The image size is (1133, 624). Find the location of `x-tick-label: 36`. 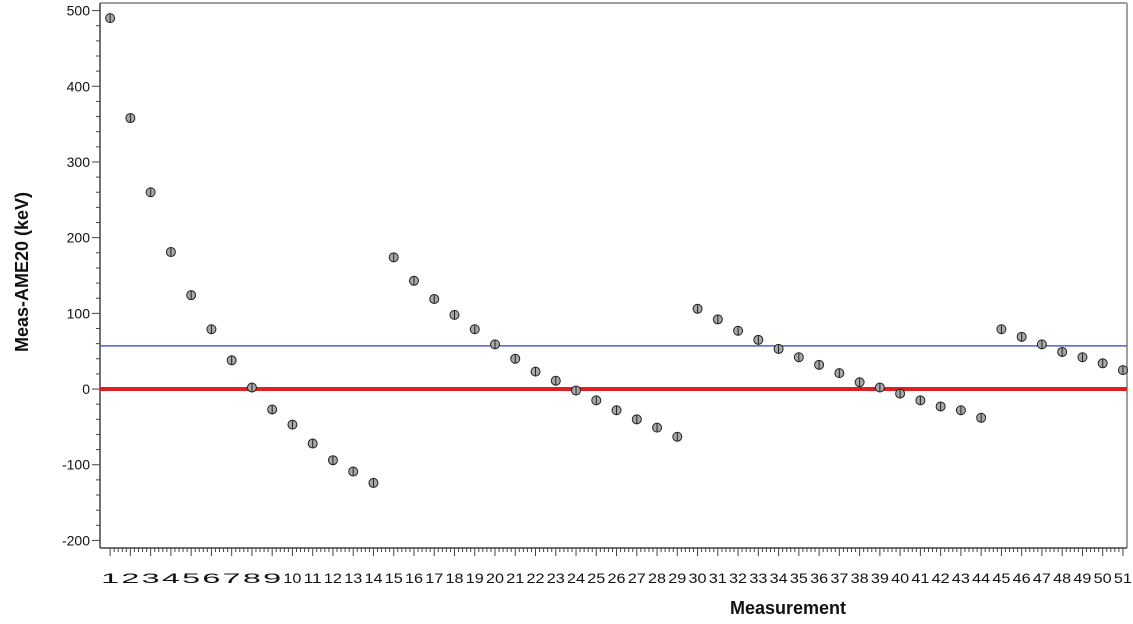

x-tick-label: 36 is located at coordinates (819, 578).